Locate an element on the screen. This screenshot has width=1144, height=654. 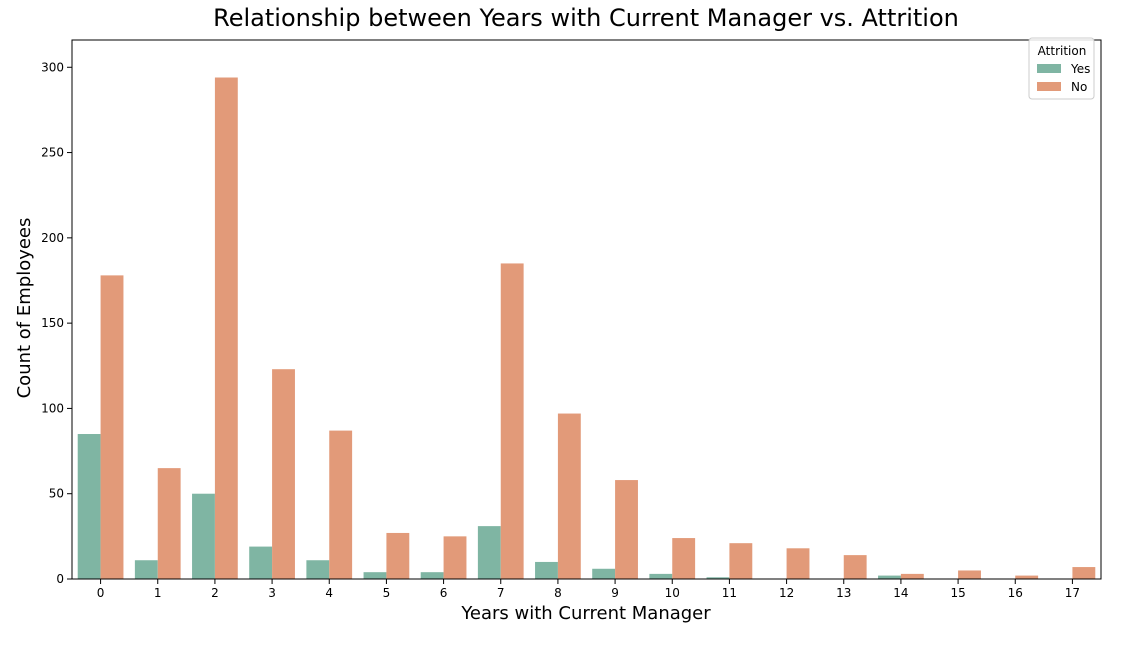
y-tick-label: 300 is located at coordinates (52, 67).